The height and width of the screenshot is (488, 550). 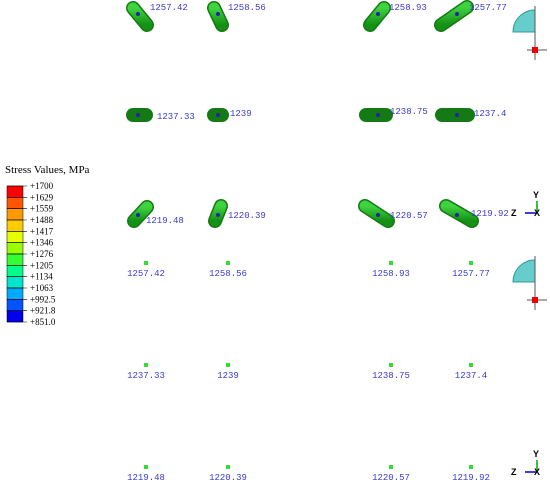 I want to click on legend-title: Stress Values, MPa, so click(x=47, y=170).